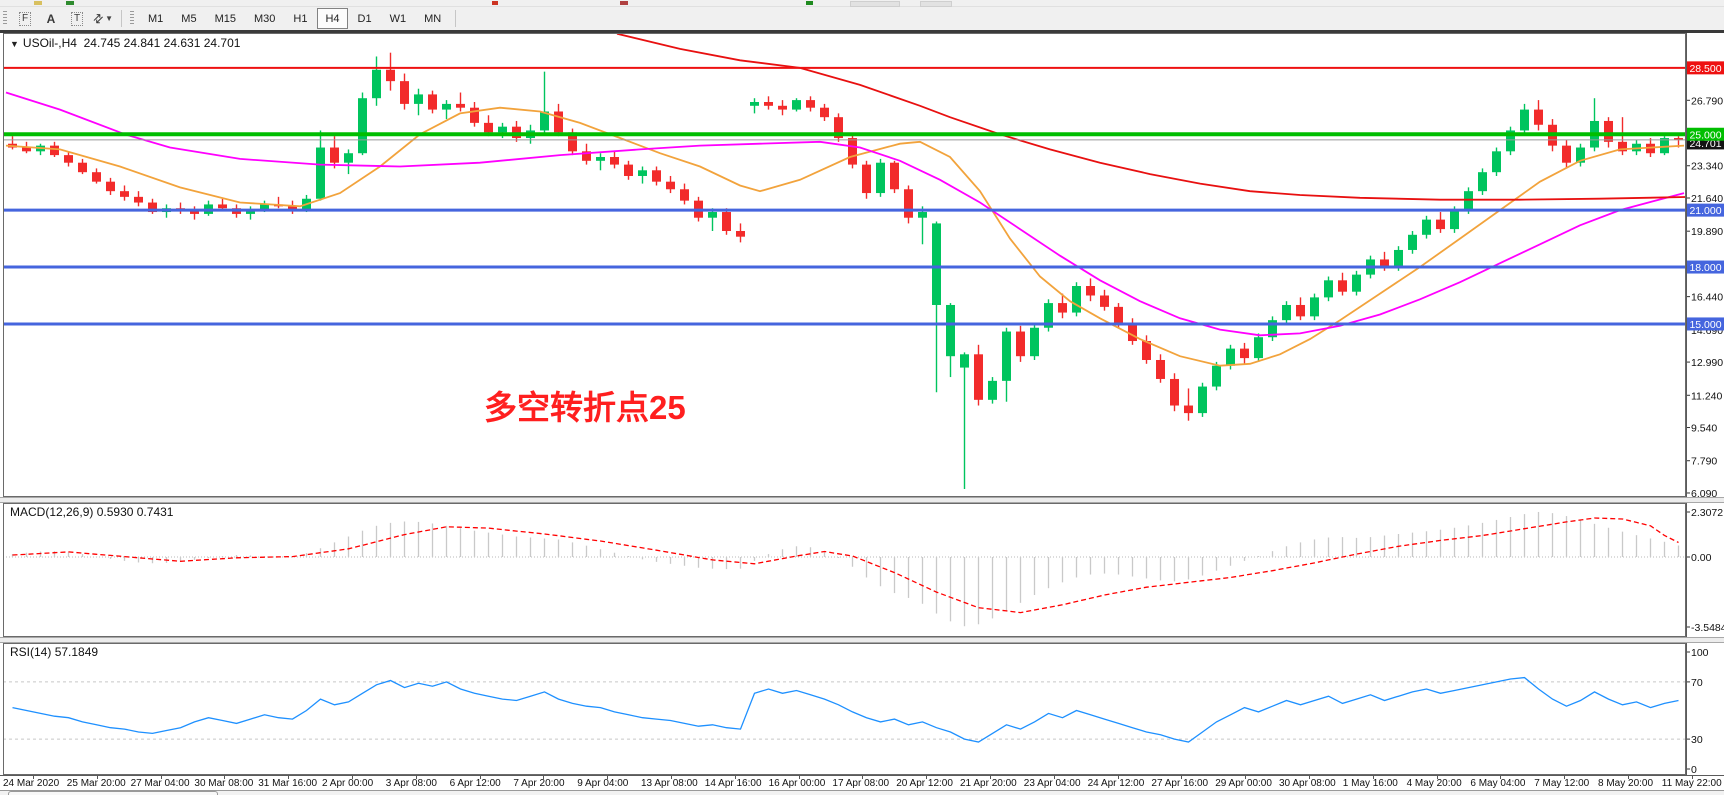  What do you see at coordinates (1626, 783) in the screenshot?
I see `time-label: 8 May 20:00` at bounding box center [1626, 783].